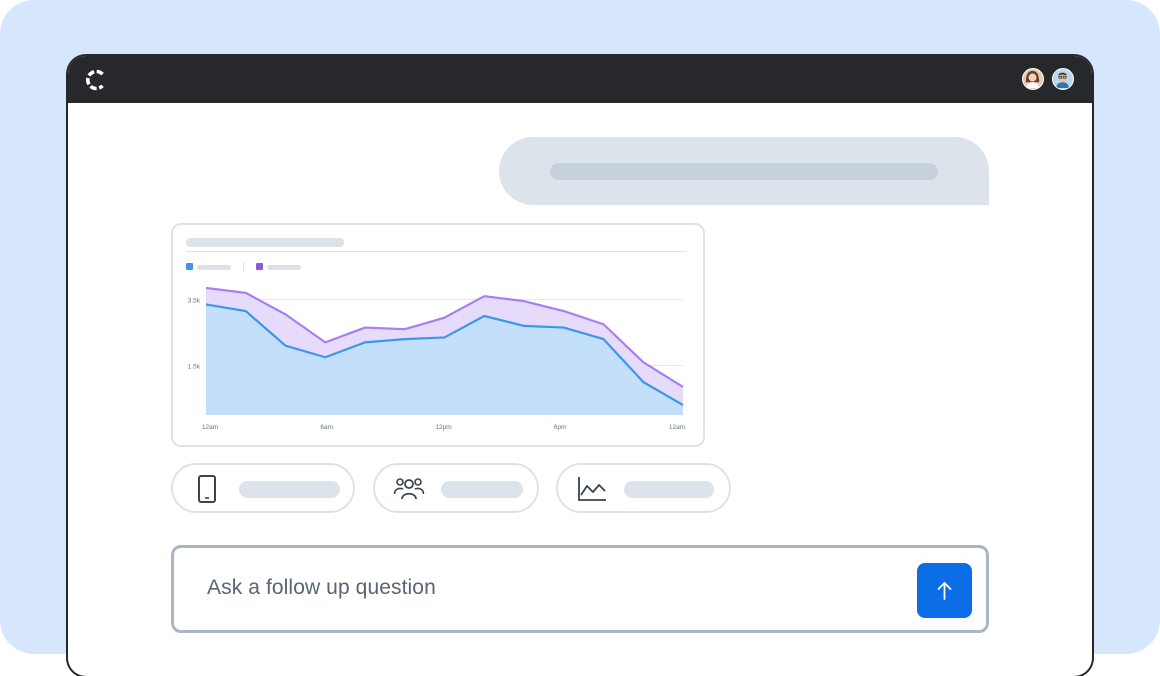 The height and width of the screenshot is (676, 1160). I want to click on chart-title-placeholder, so click(265, 242).